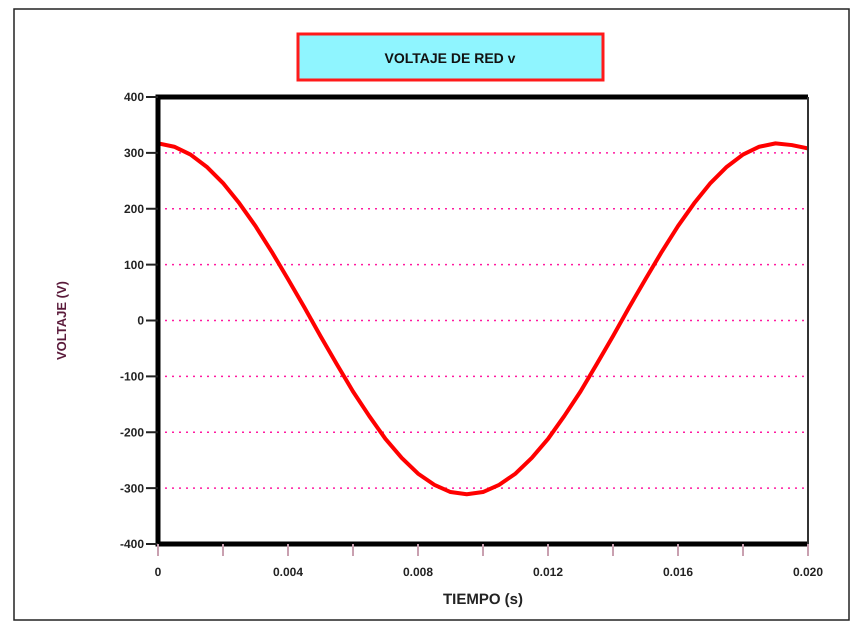  What do you see at coordinates (132, 432) in the screenshot?
I see `y-tick-label: -200` at bounding box center [132, 432].